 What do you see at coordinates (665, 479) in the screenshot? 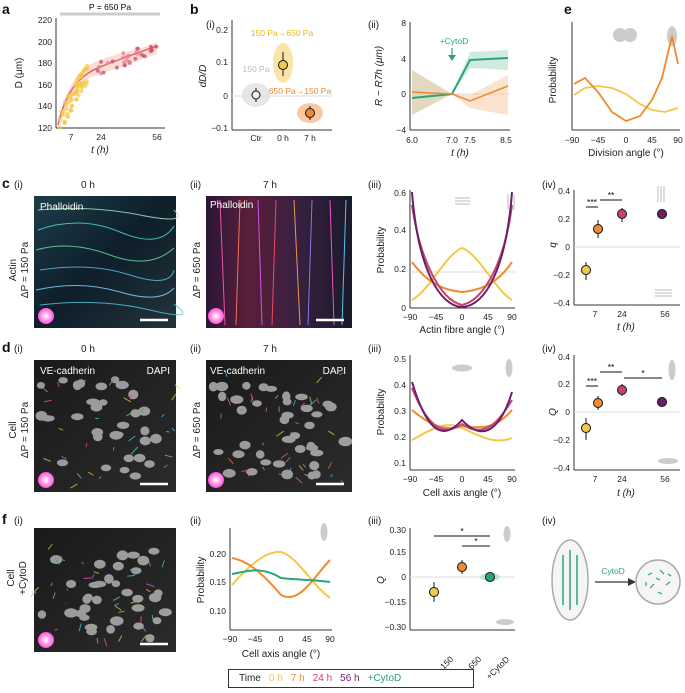
I see `panel-d-iv-xtick: 56` at bounding box center [665, 479].